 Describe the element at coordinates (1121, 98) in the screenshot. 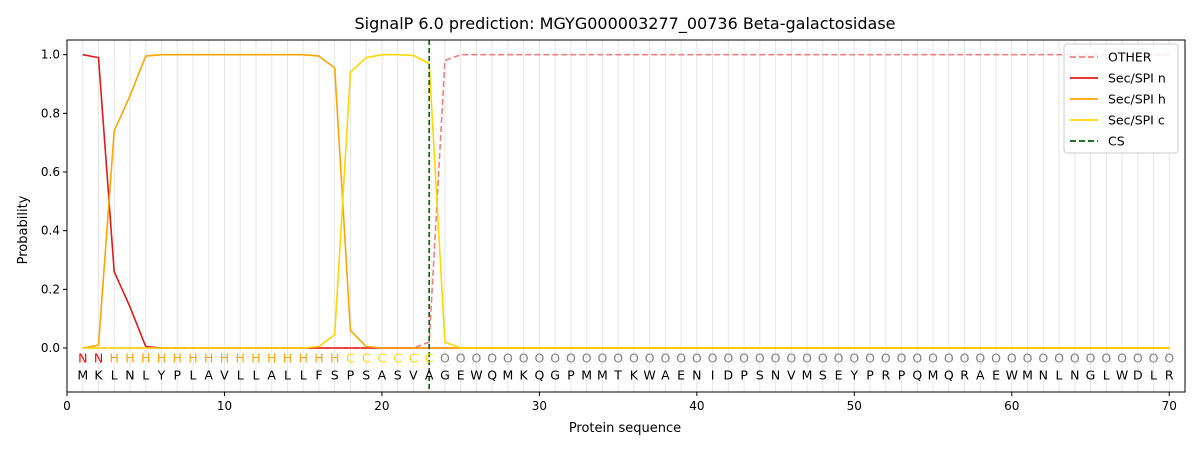

I see `legend: OTHER Sec/SPI n Sec/SPI h Sec/SPI c CS` at that location.